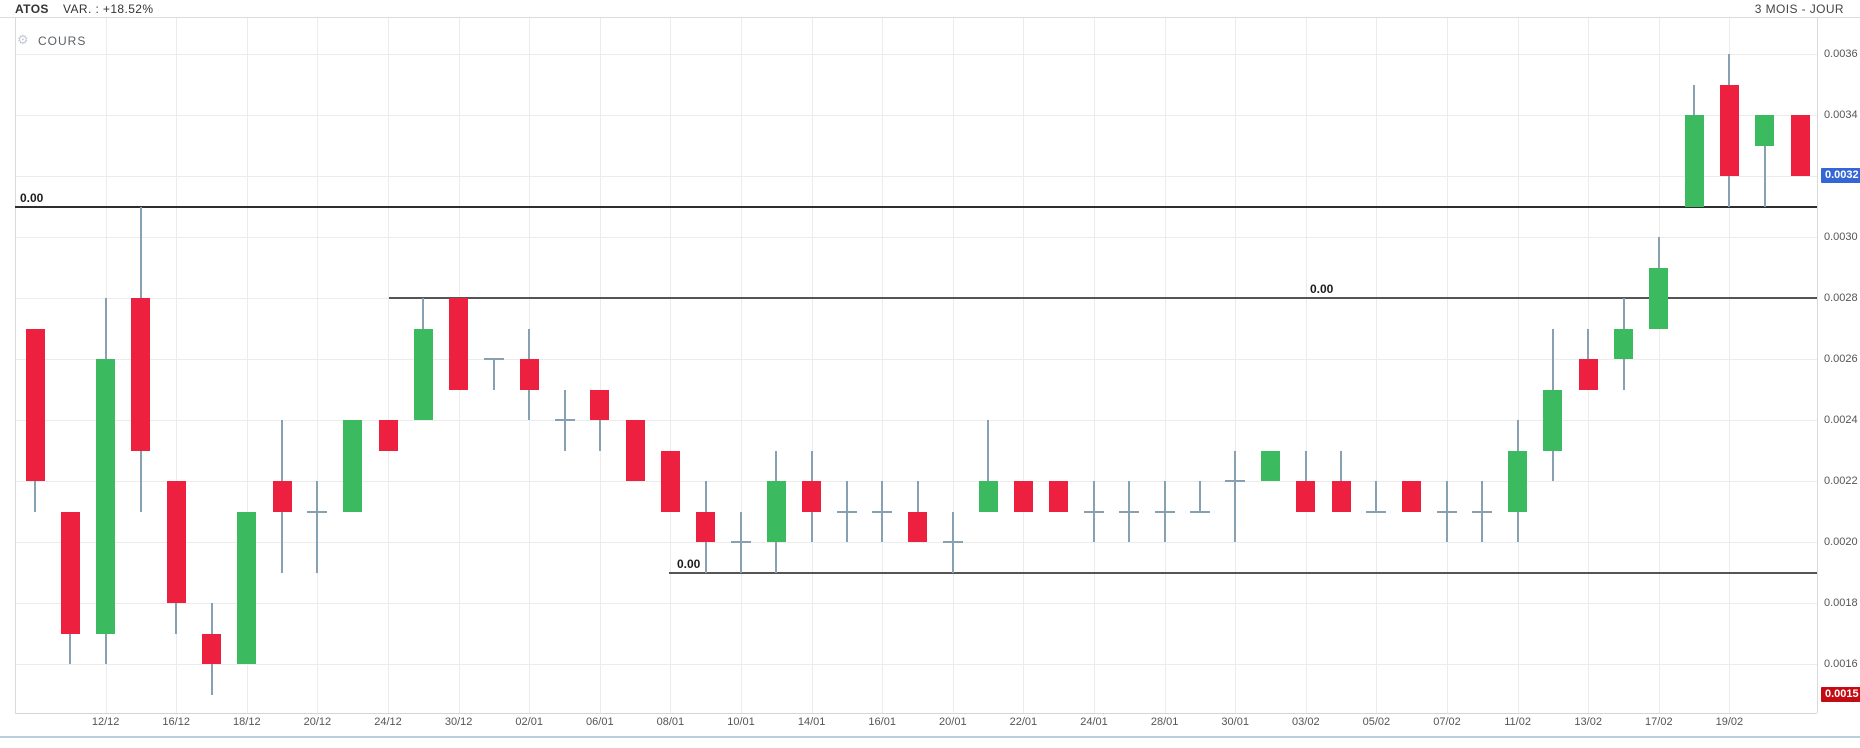  Describe the element at coordinates (930, 737) in the screenshot. I see `bottom-separator` at that location.